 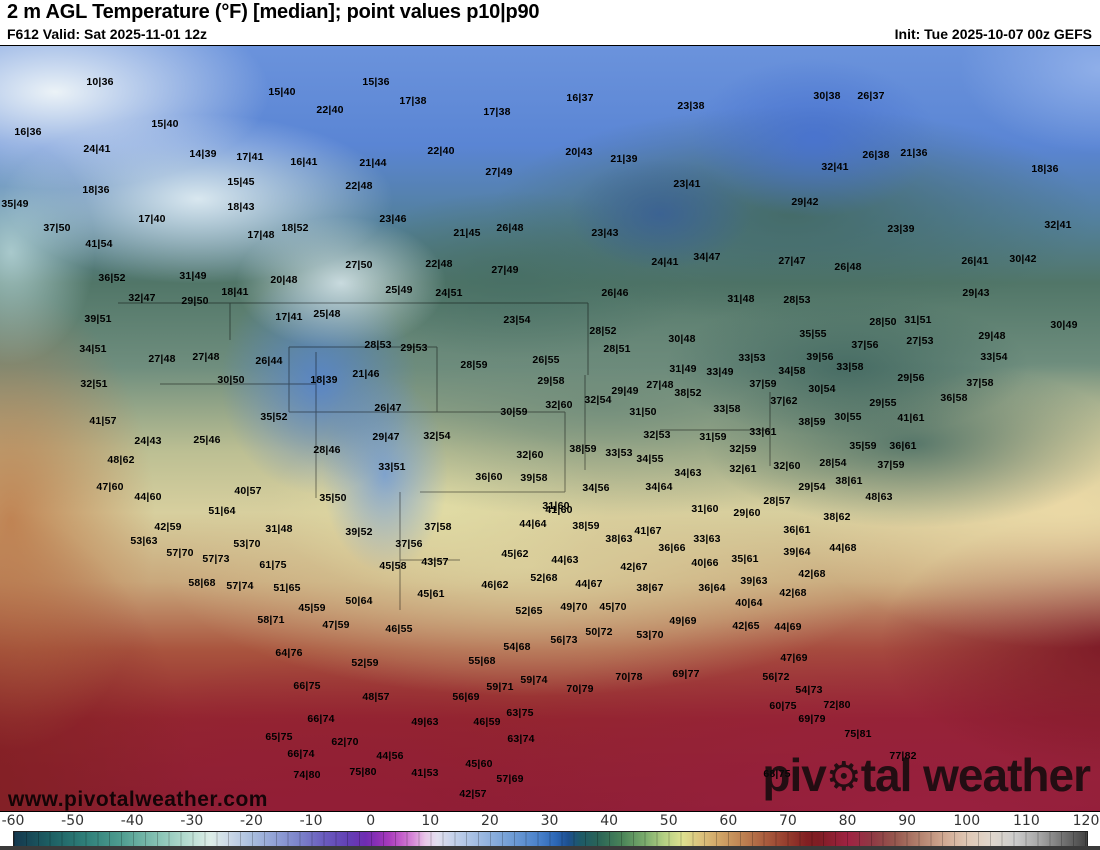 I want to click on colorbar-tick-label: 50, so click(x=668, y=821).